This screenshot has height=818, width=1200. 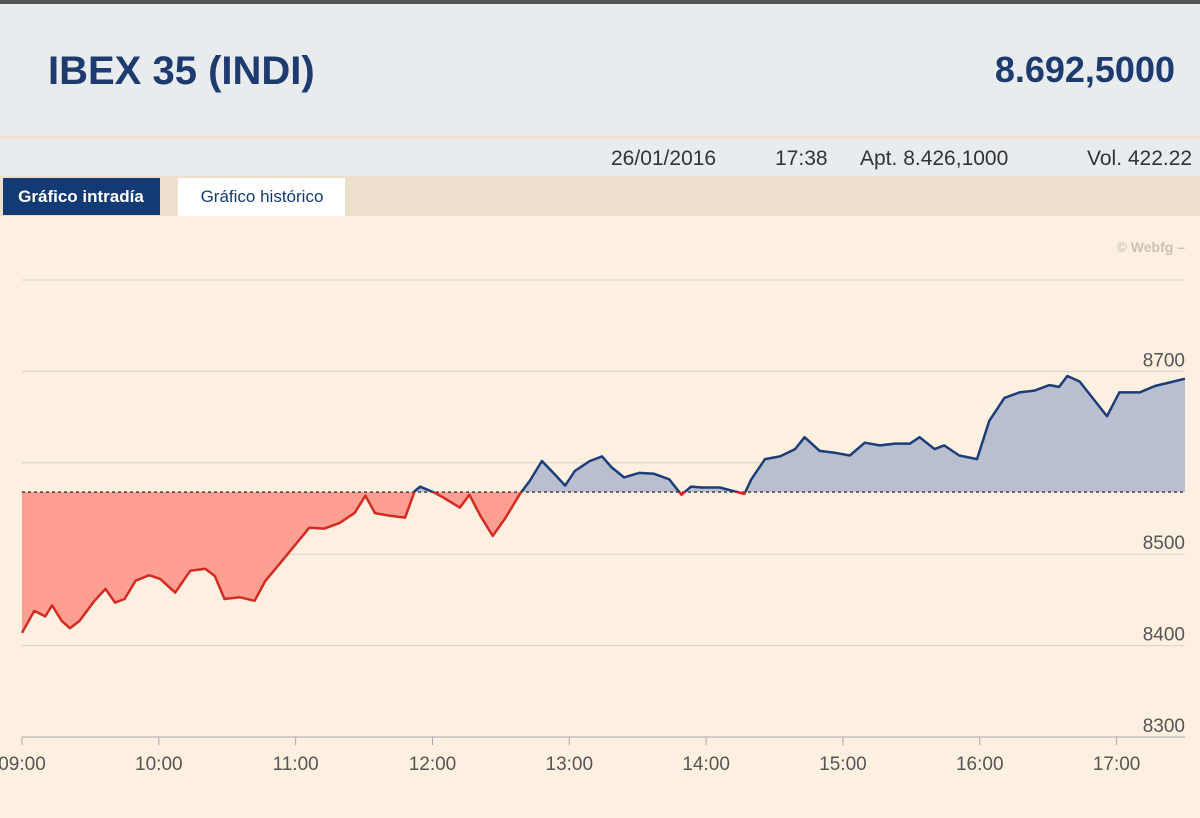 What do you see at coordinates (934, 158) in the screenshot?
I see `open-price: Apt. 8.426,1000` at bounding box center [934, 158].